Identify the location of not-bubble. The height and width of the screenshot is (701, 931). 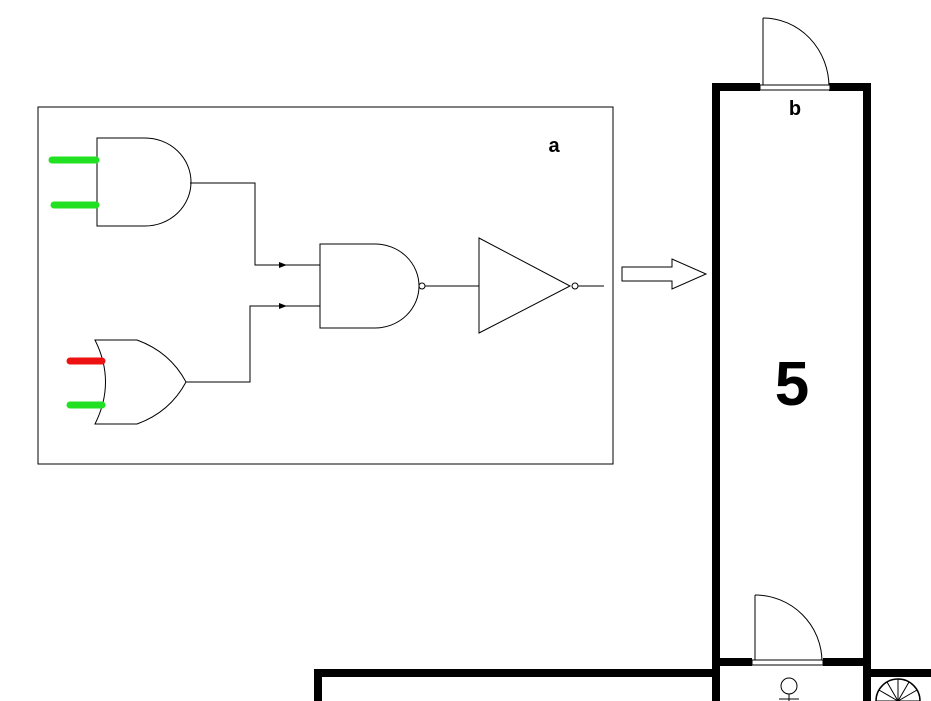
(575, 286).